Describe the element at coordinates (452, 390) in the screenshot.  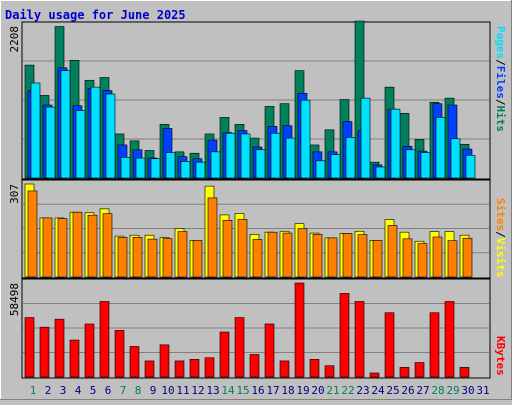
I see `day-label-29: 29` at that location.